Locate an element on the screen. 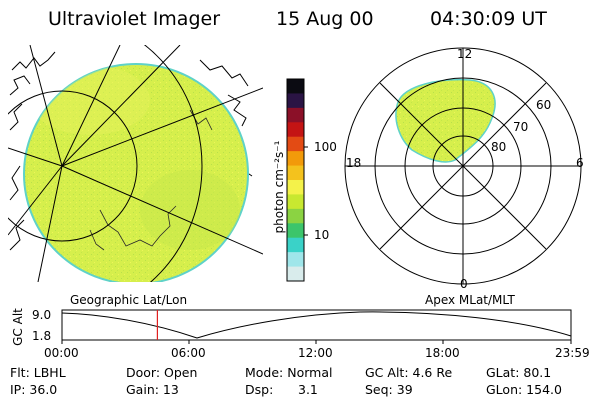 This screenshot has height=400, width=600. info-mode: Mode: Normal is located at coordinates (289, 372).